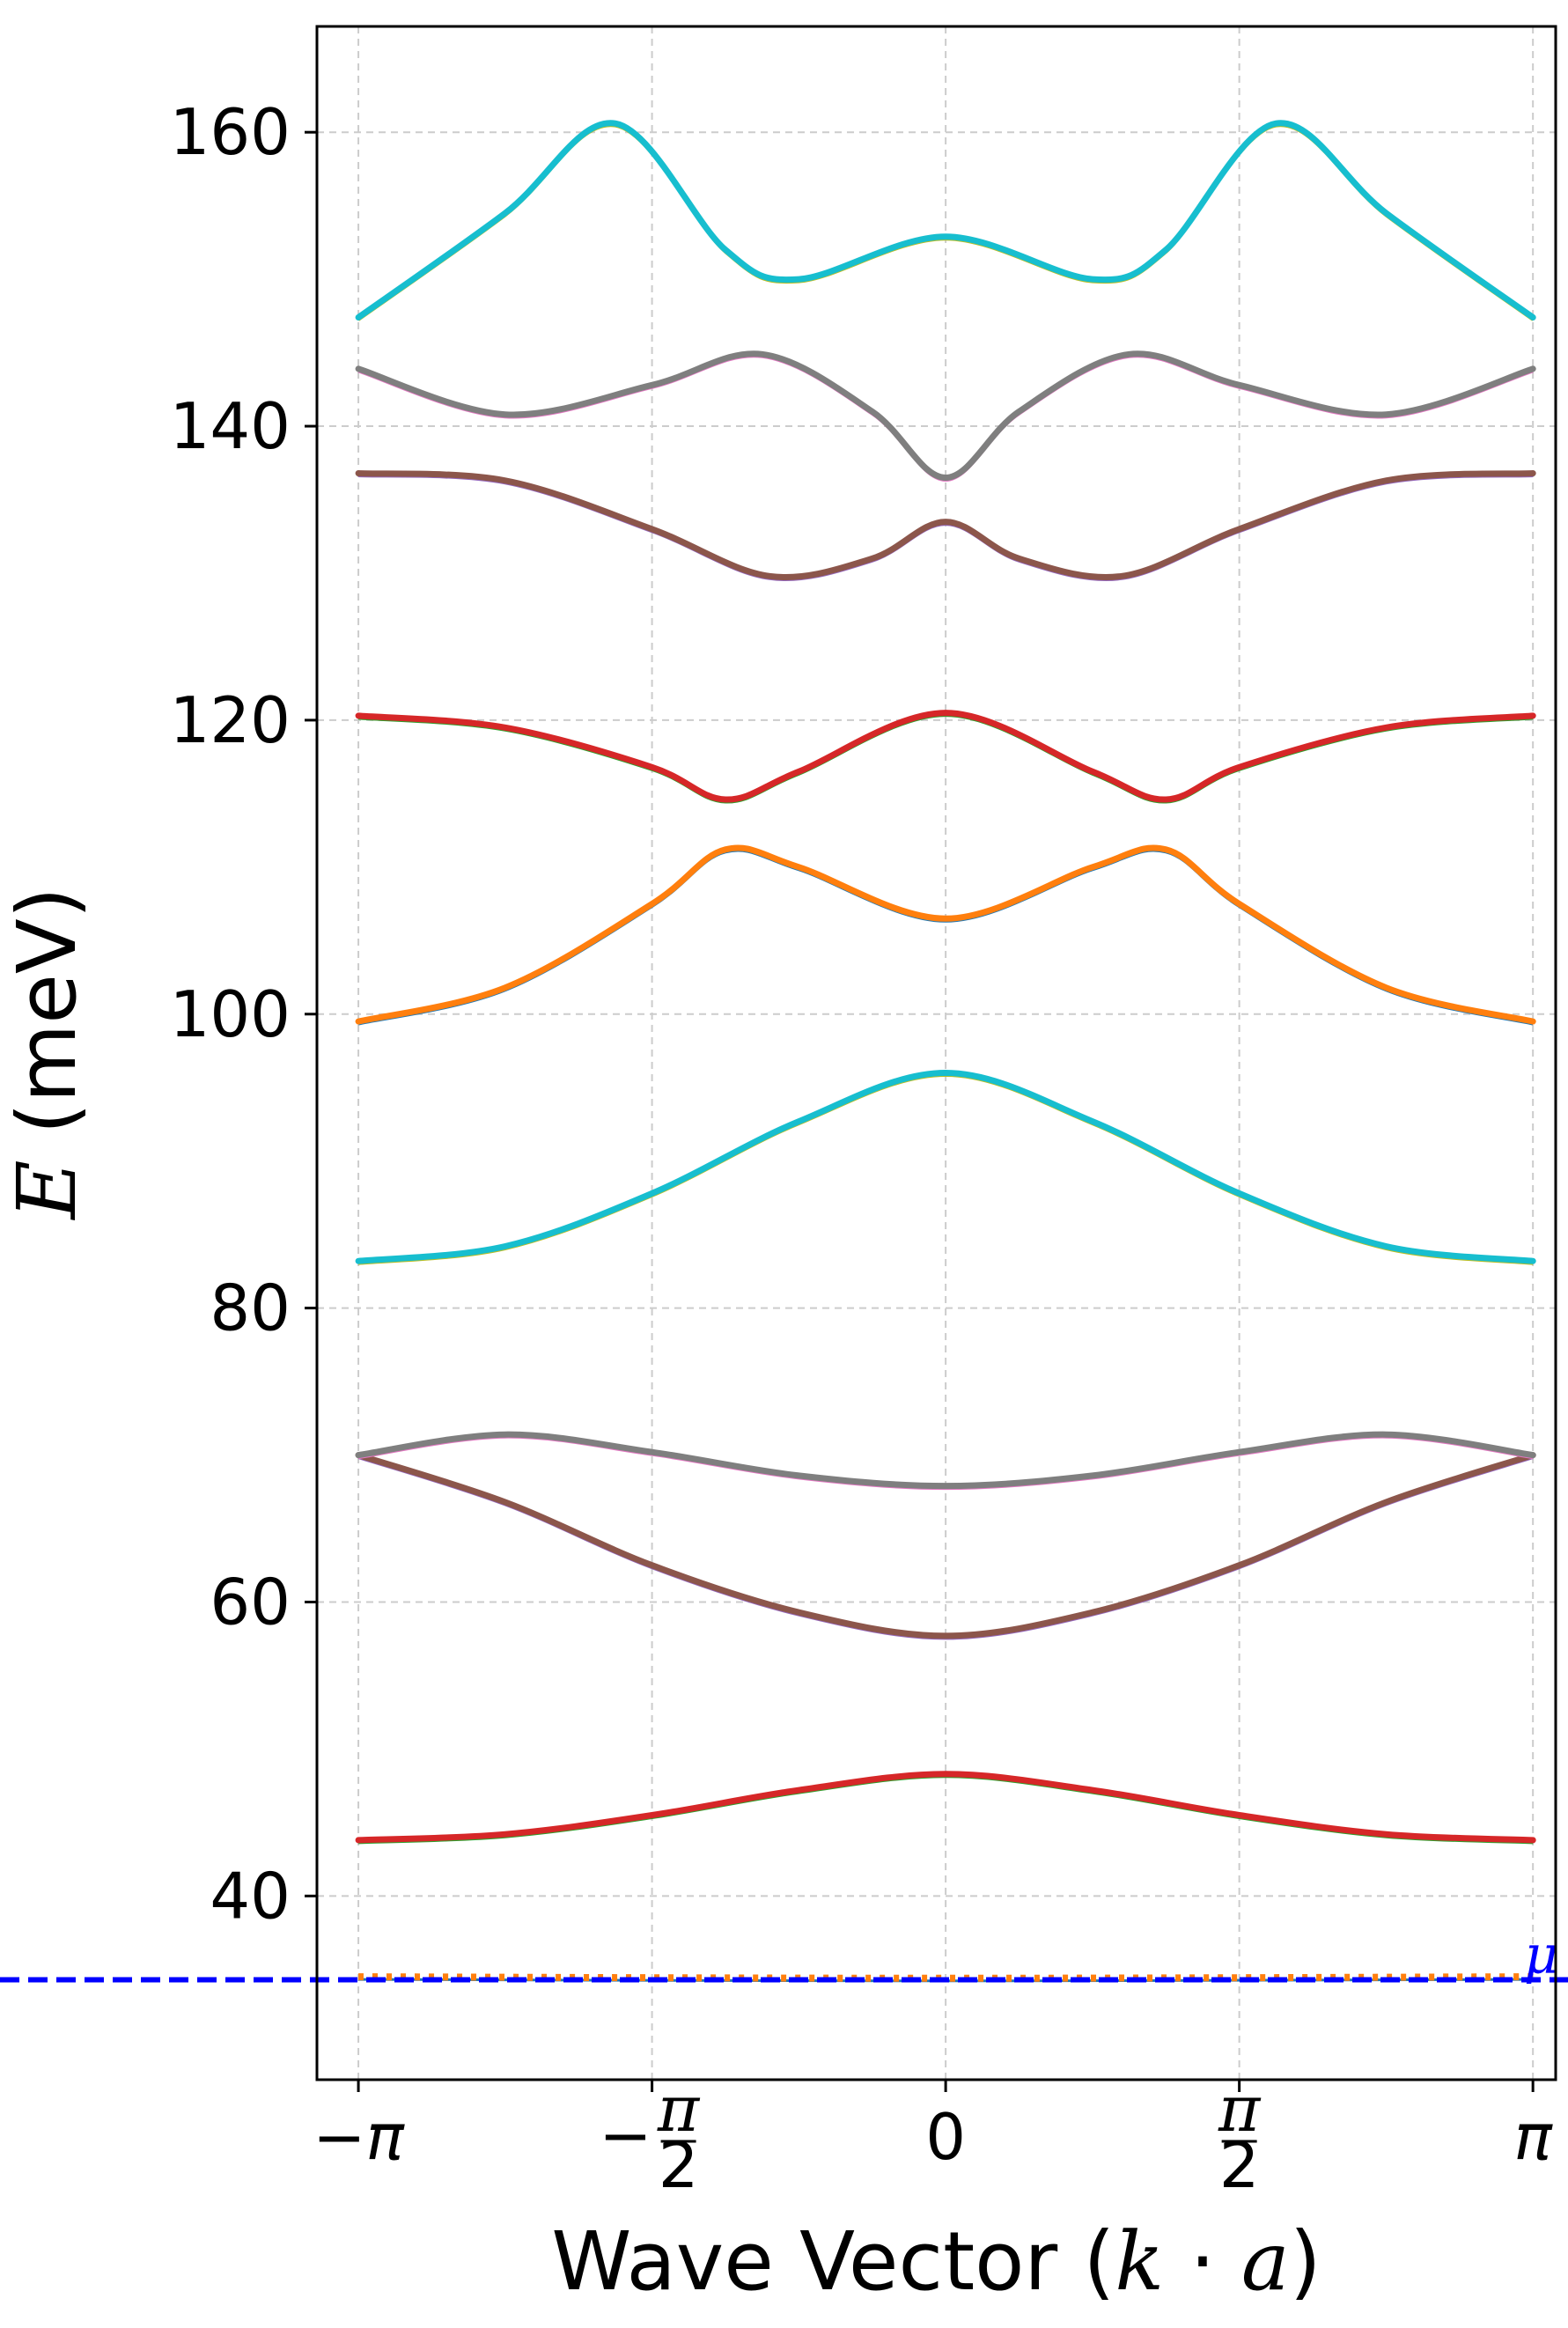 Image resolution: width=1568 pixels, height=2328 pixels. Describe the element at coordinates (250, 1896) in the screenshot. I see `y-tick-label-0: 40` at that location.